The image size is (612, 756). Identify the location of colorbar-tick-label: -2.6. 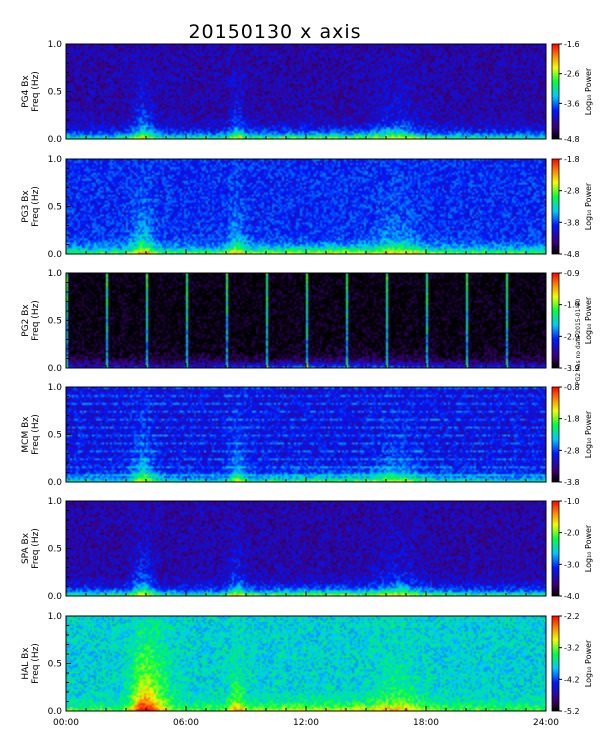
(572, 74).